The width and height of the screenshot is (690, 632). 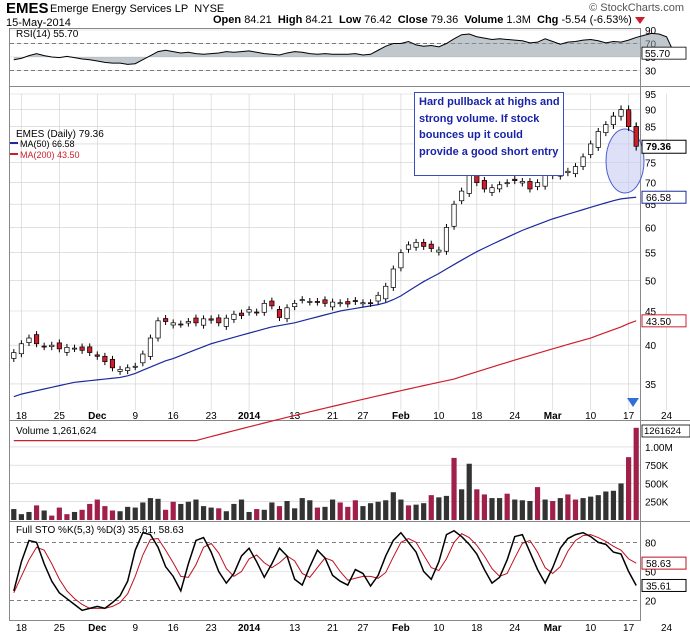 What do you see at coordinates (629, 416) in the screenshot?
I see `price-x-tick-label: 17` at bounding box center [629, 416].